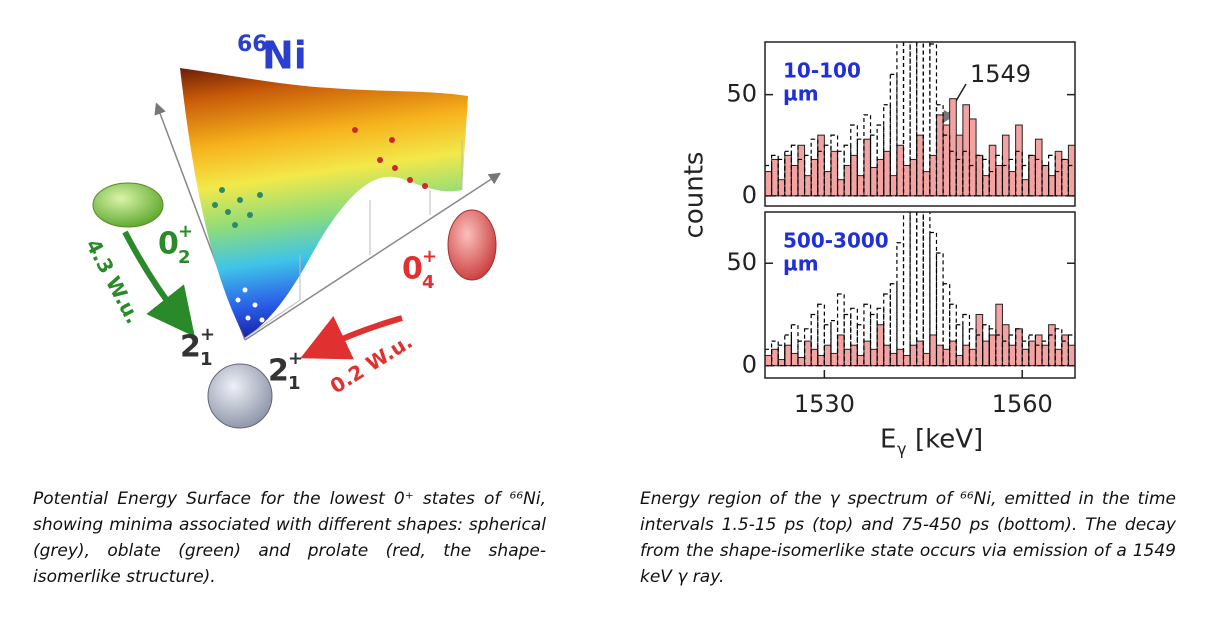  What do you see at coordinates (284, 56) in the screenshot?
I see `nucleus-symbol: Ni` at bounding box center [284, 56].